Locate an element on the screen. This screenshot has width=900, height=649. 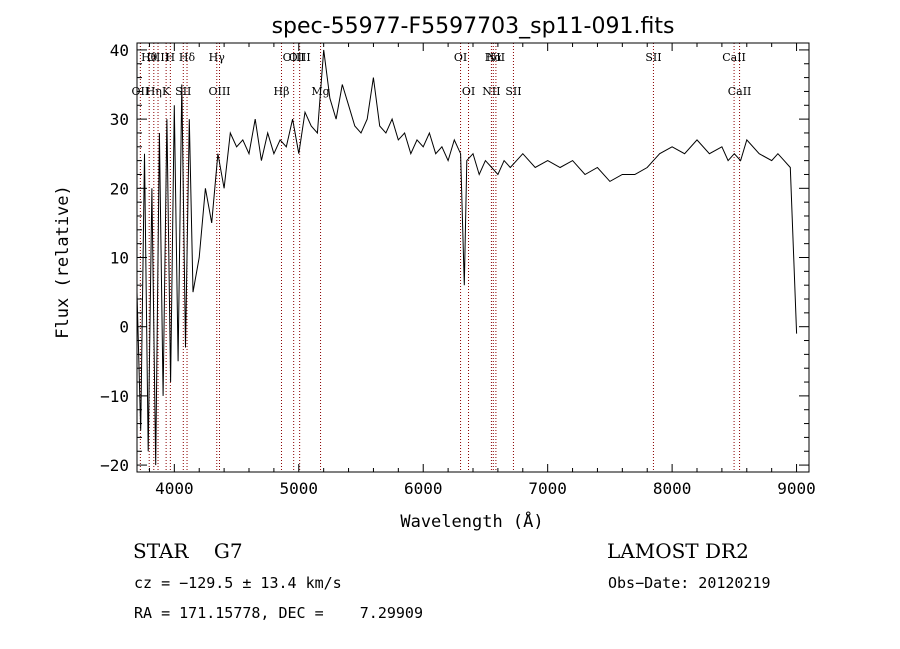
x-tick-label: 9000 is located at coordinates (796, 488).